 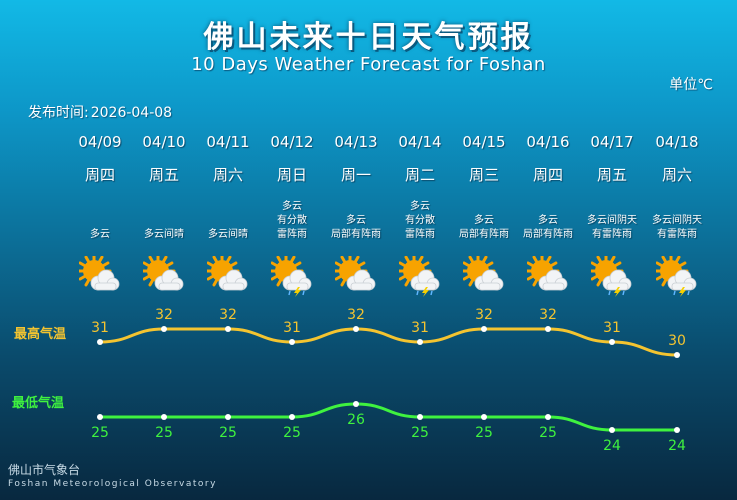 I want to click on day-weekday: 周日, so click(x=291, y=175).